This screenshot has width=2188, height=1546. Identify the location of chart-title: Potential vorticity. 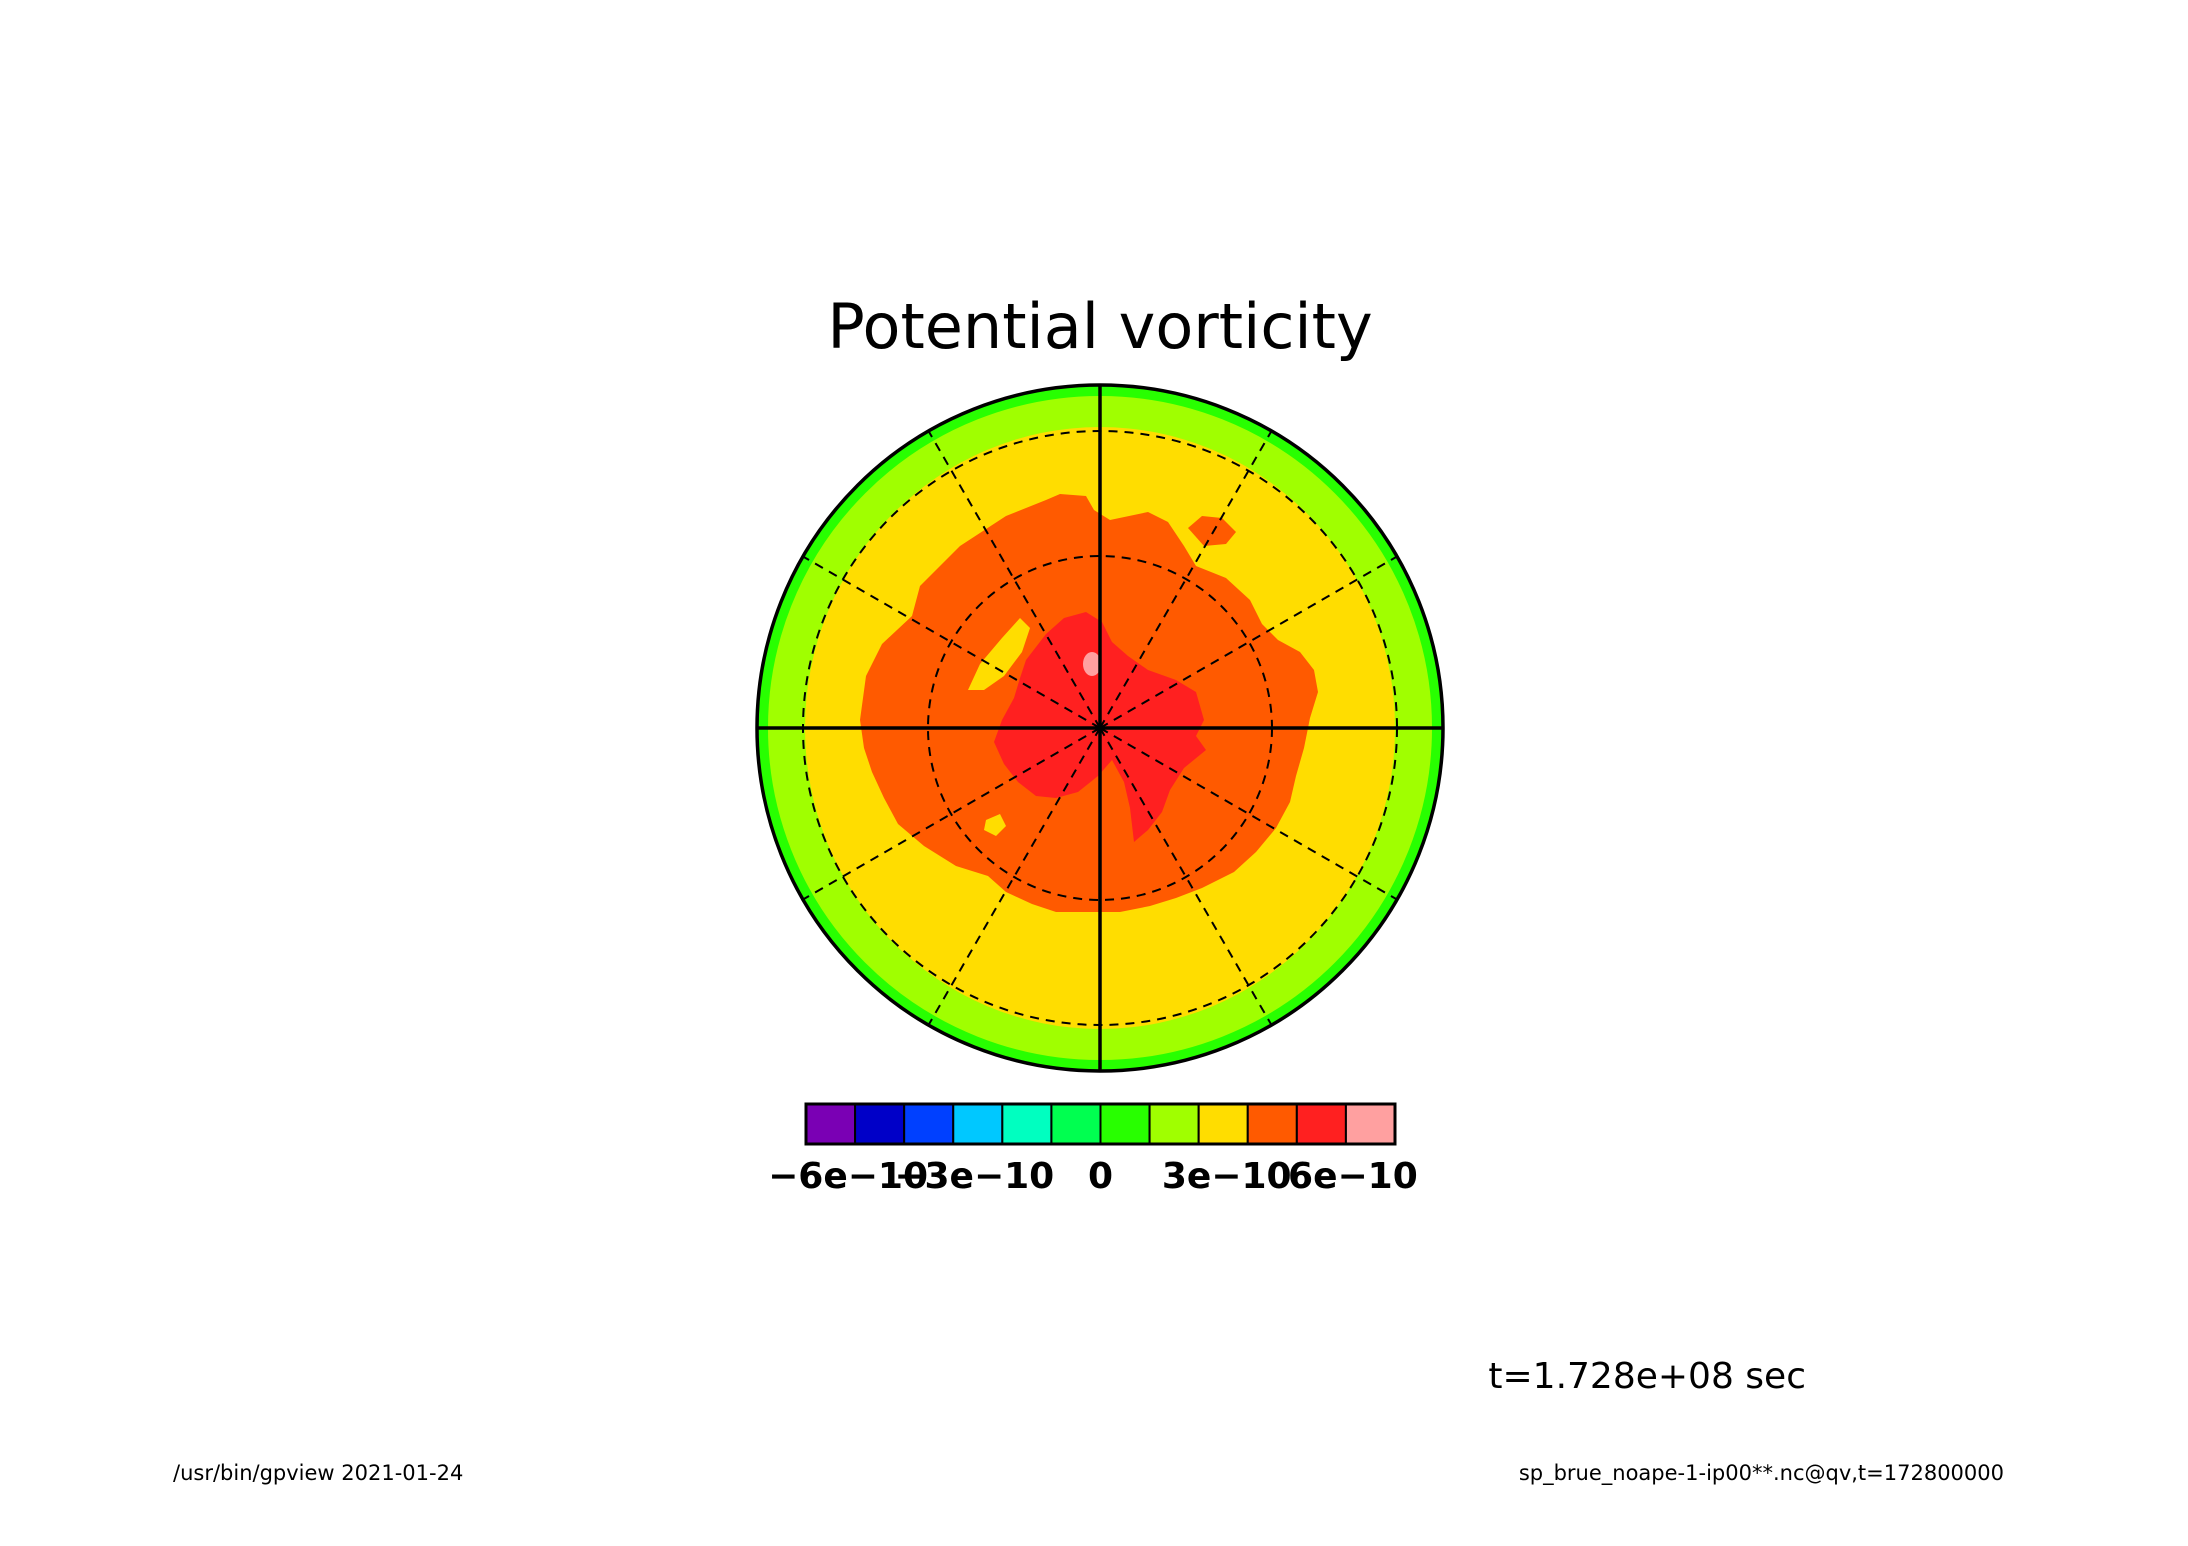
(1099, 326).